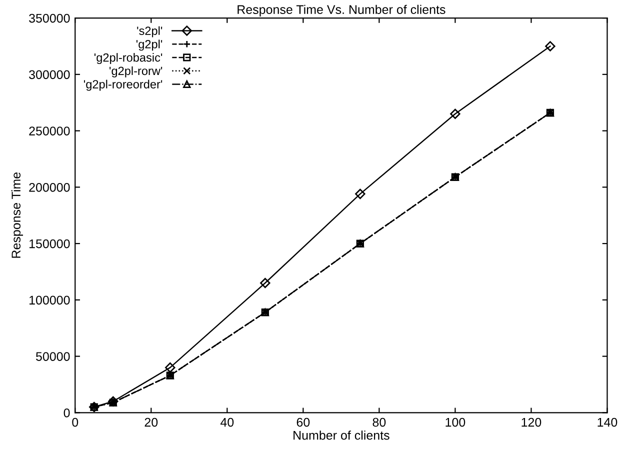  What do you see at coordinates (379, 422) in the screenshot?
I see `x-tick-label: 80` at bounding box center [379, 422].